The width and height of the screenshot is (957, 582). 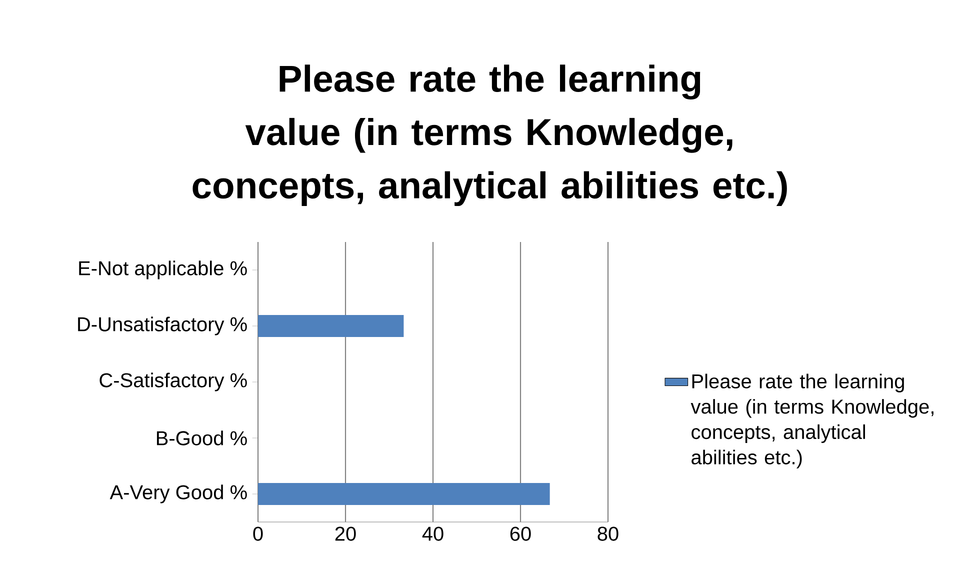 What do you see at coordinates (173, 382) in the screenshot?
I see `y-tick-label: C-Satisfactory %` at bounding box center [173, 382].